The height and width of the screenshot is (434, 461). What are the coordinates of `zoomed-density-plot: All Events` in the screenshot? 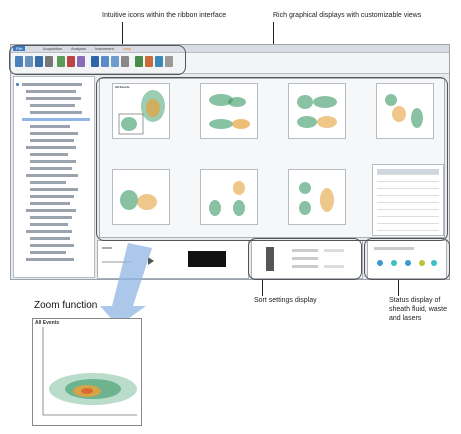 It's located at (87, 372).